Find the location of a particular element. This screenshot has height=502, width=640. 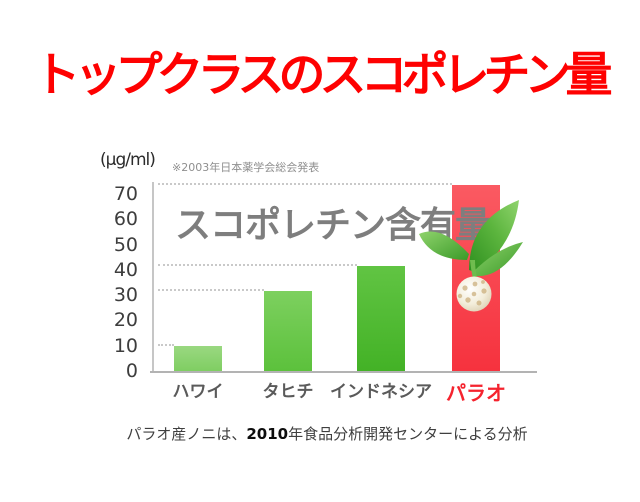

y-axis-ticks: 0 10 20 30 40 50 60 70 is located at coordinates (119, 281).